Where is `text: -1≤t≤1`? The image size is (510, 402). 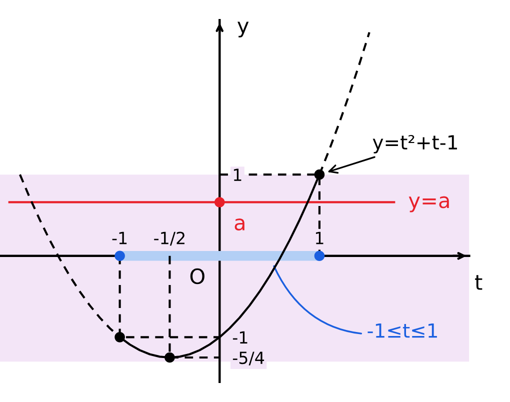
text: -1≤t≤1 is located at coordinates (402, 330).